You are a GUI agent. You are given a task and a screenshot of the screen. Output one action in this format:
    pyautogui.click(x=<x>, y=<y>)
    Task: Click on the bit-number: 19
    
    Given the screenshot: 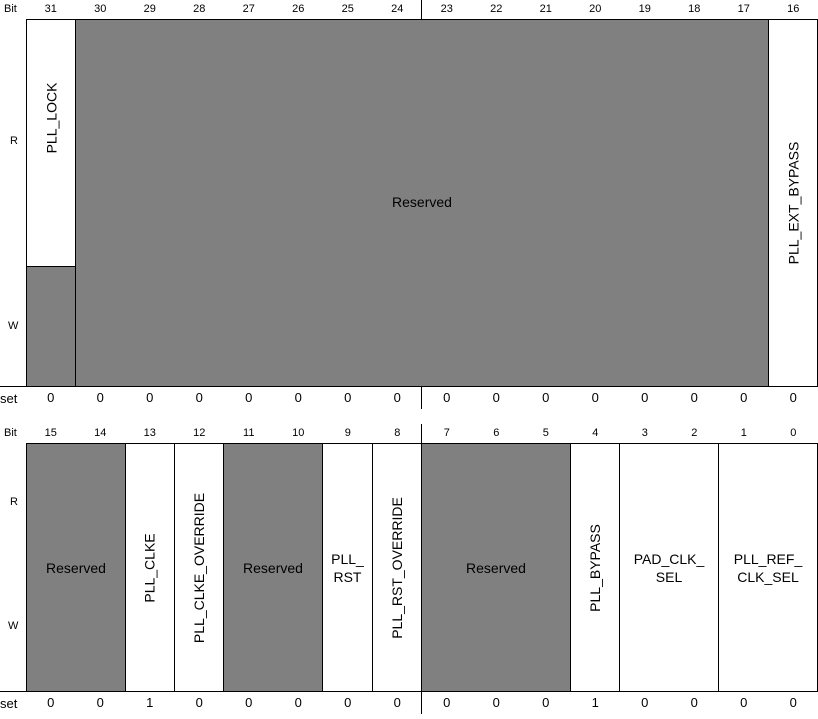 What is the action you would take?
    pyautogui.click(x=644, y=9)
    